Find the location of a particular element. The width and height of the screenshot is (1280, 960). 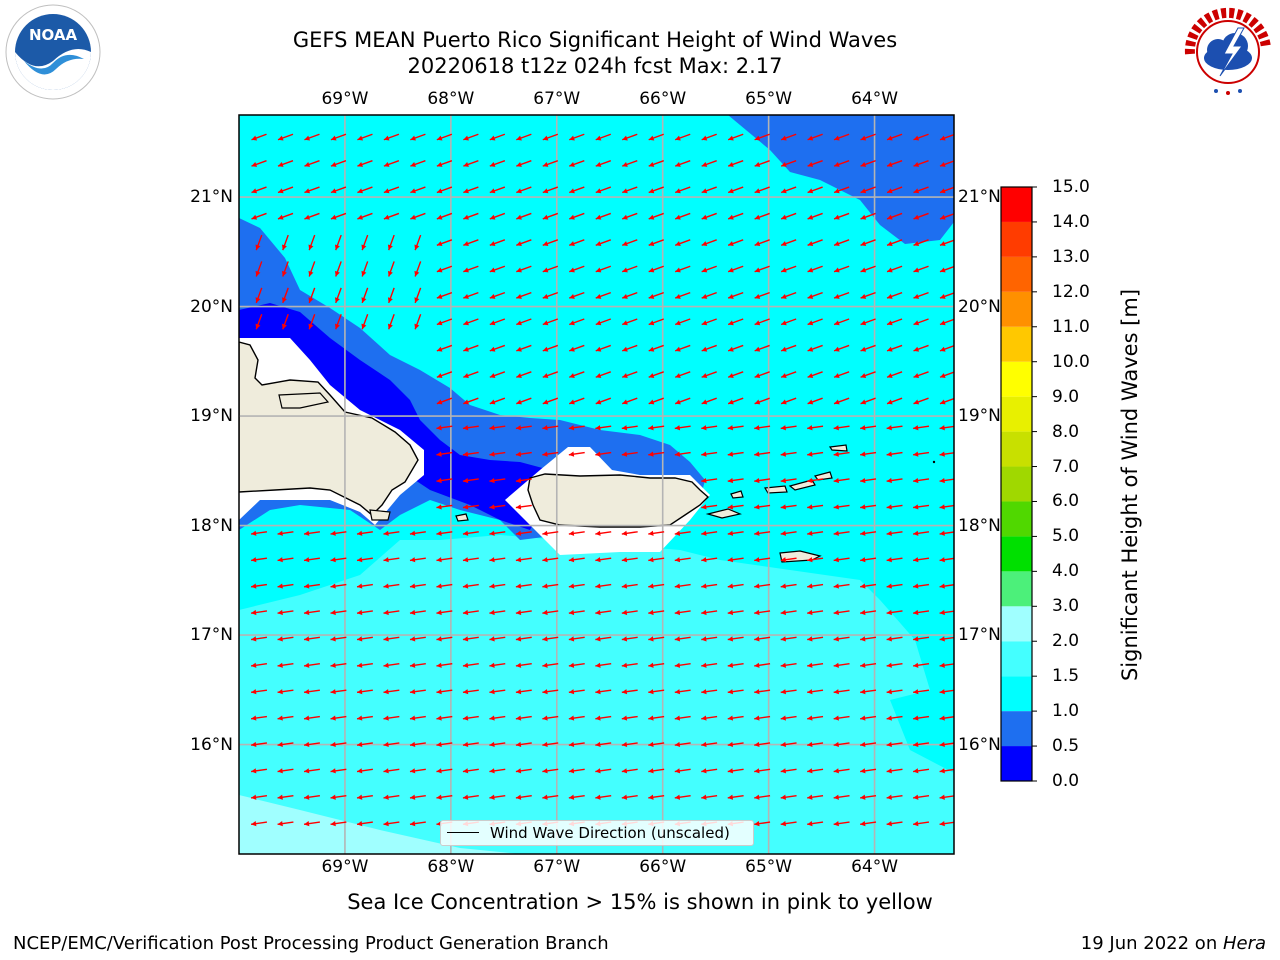

colorbar-tick-label: 13.0 is located at coordinates (1071, 256).